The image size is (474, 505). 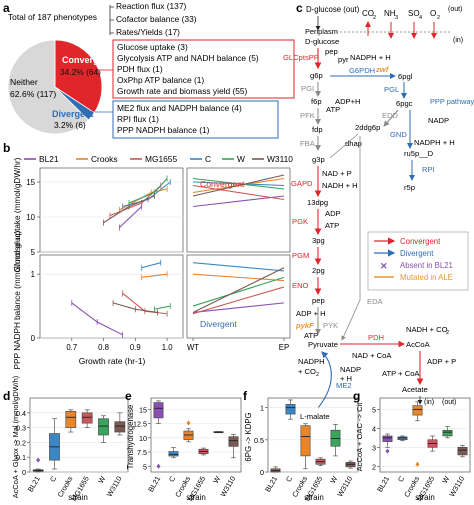 What do you see at coordinates (156, 19) in the screenshot?
I see `category-cofactor-balance: Cofactor balance (33)` at bounding box center [156, 19].